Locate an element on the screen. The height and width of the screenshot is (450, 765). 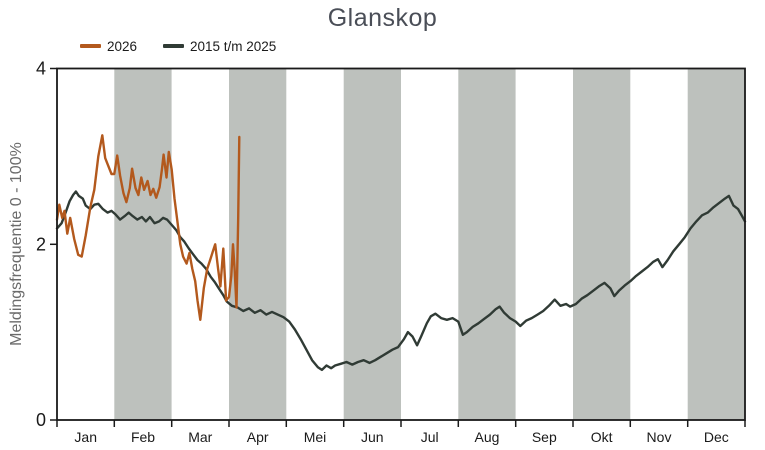
x-axis-label: Apr is located at coordinates (258, 437).